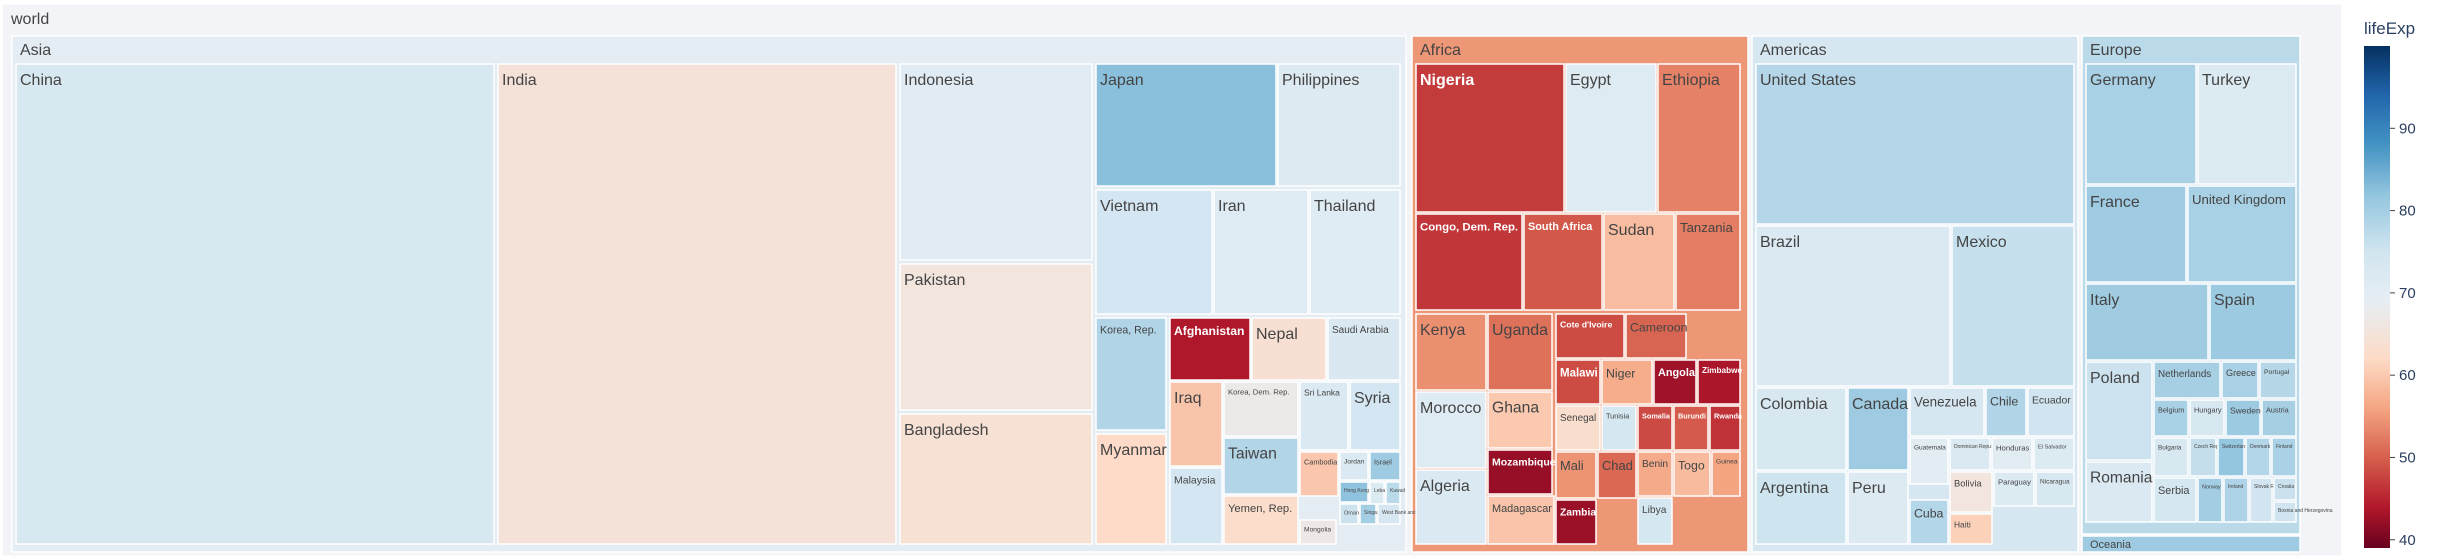  I want to click on country-cell-slovak-republic, so click(2261, 500).